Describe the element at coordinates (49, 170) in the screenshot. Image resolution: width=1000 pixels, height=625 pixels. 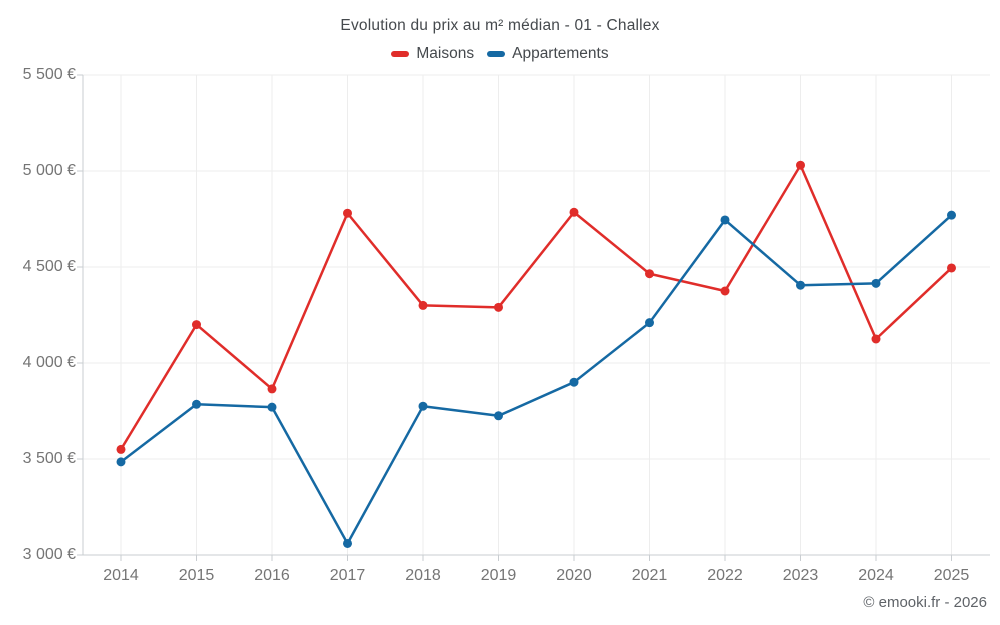
I see `y-tick-label: 5 000 €` at that location.